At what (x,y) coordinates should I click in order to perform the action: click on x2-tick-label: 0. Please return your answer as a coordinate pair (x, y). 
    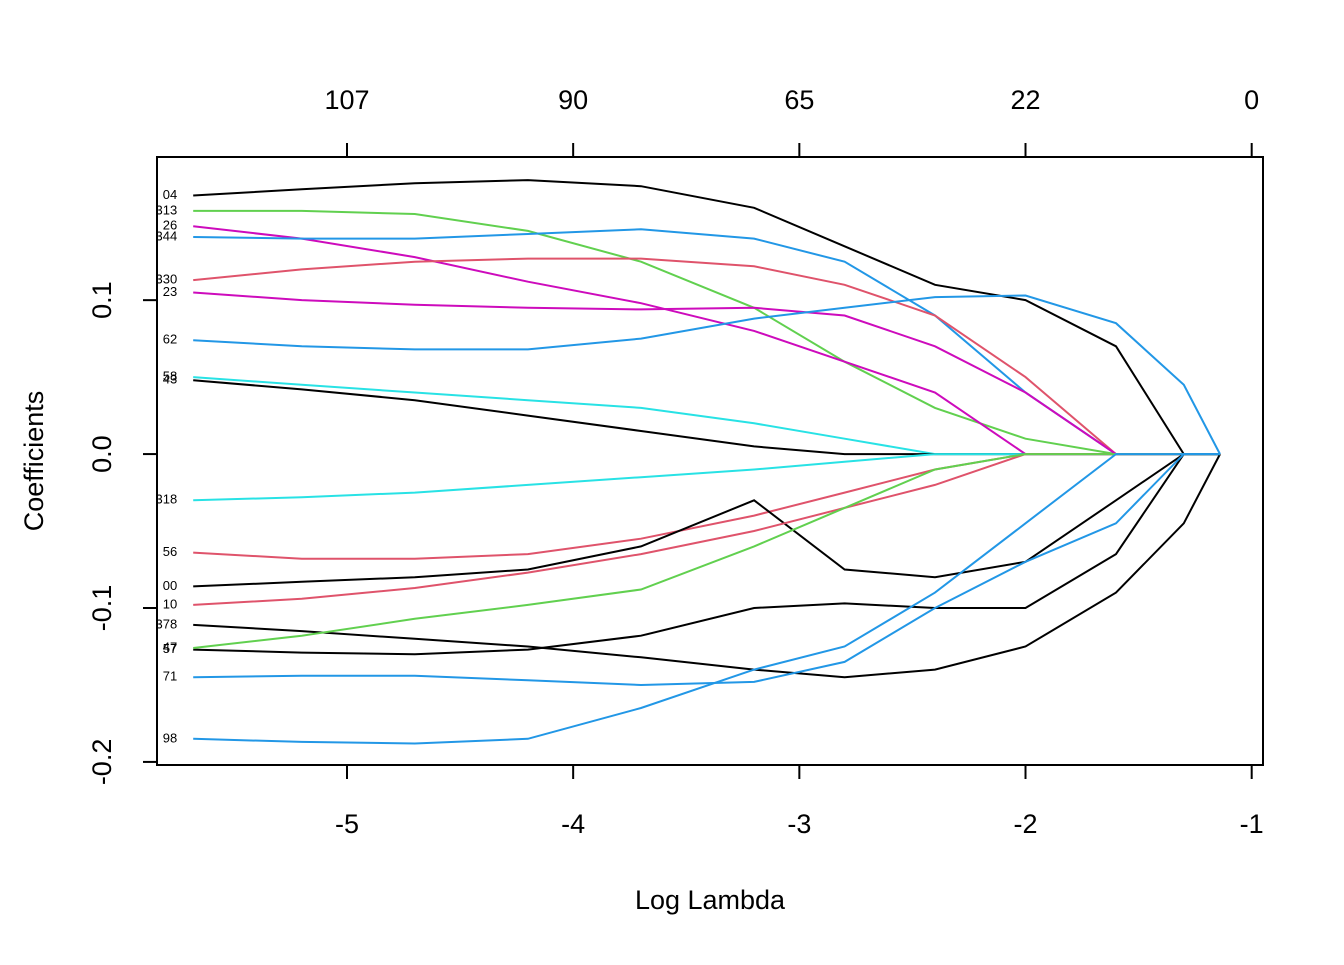
    Looking at the image, I should click on (1251, 100).